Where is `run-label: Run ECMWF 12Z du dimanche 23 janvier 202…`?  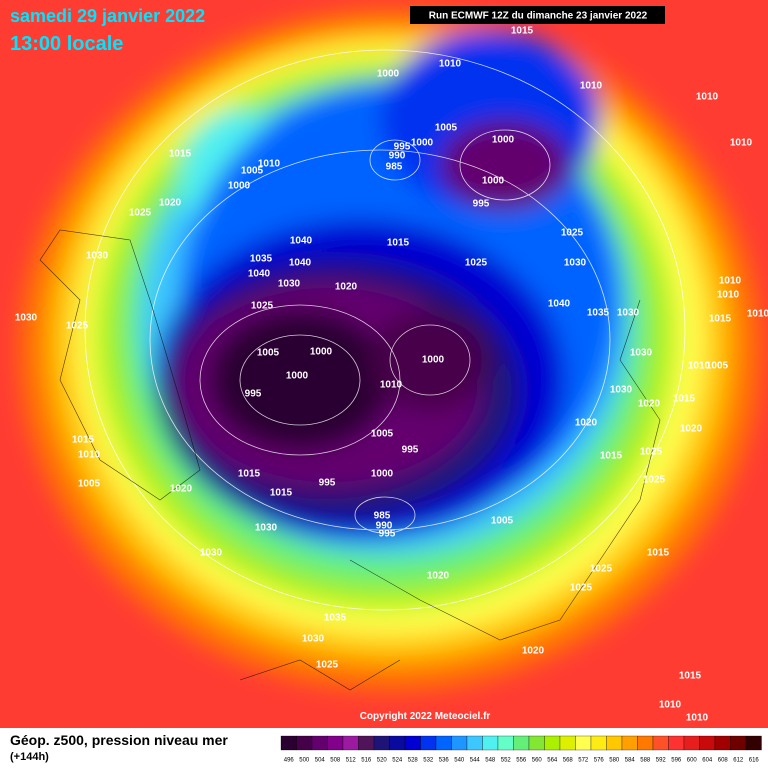 run-label: Run ECMWF 12Z du dimanche 23 janvier 202… is located at coordinates (538, 16).